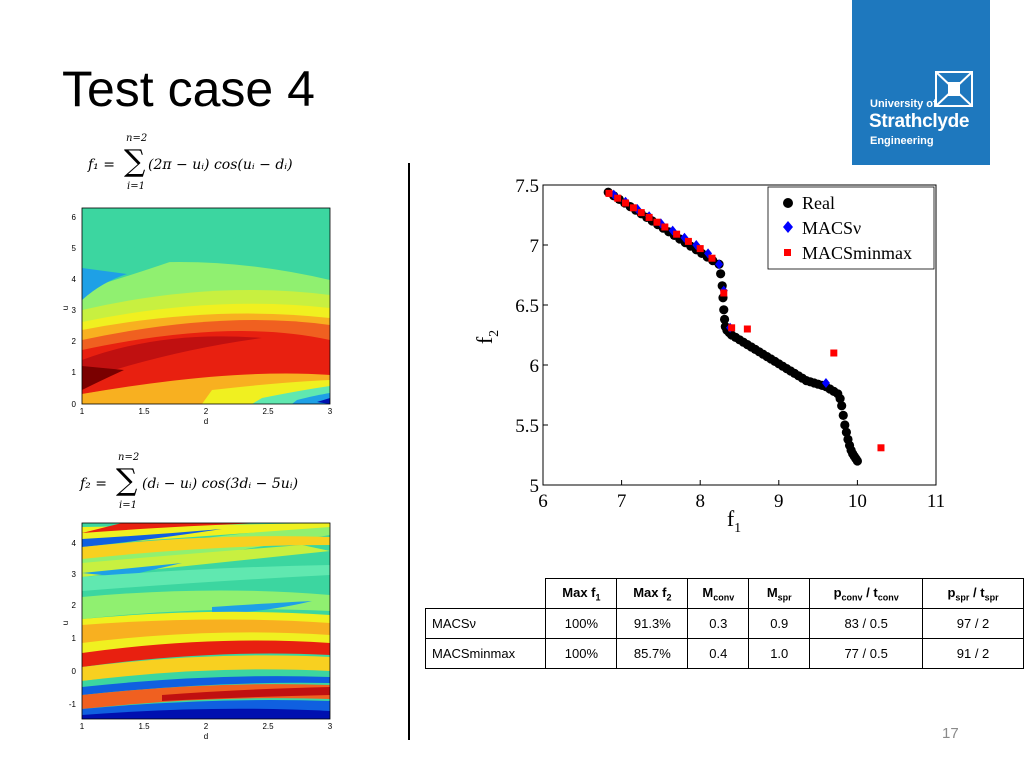 Image resolution: width=1024 pixels, height=768 pixels. What do you see at coordinates (206, 736) in the screenshot?
I see `c2-xlabel: d` at bounding box center [206, 736].